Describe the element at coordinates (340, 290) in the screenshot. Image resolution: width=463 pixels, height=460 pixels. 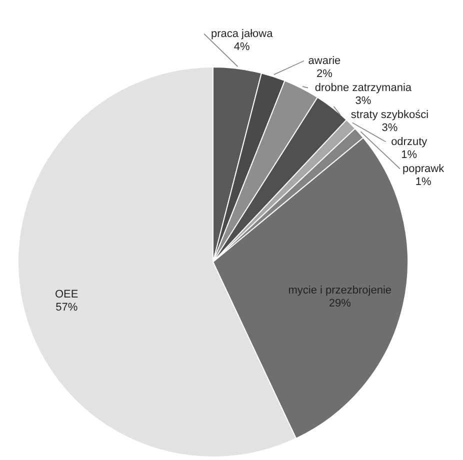
I see `slice-label: mycie i przezbrojenie` at that location.